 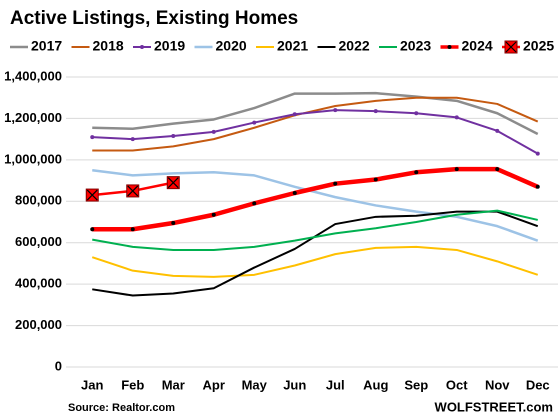 I want to click on y-tick-label: 1,000,000, so click(x=33, y=158).